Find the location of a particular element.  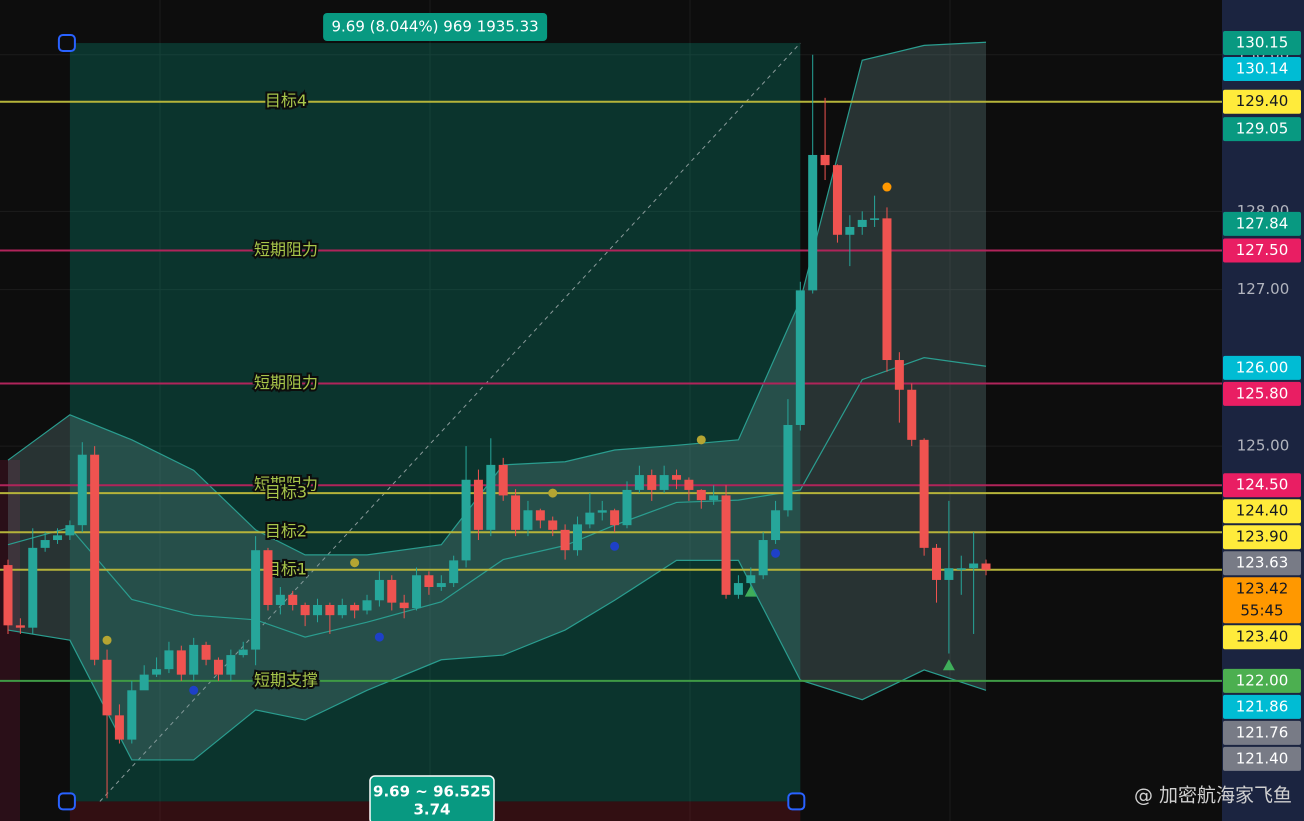

price-label: 124.40 is located at coordinates (1262, 511).